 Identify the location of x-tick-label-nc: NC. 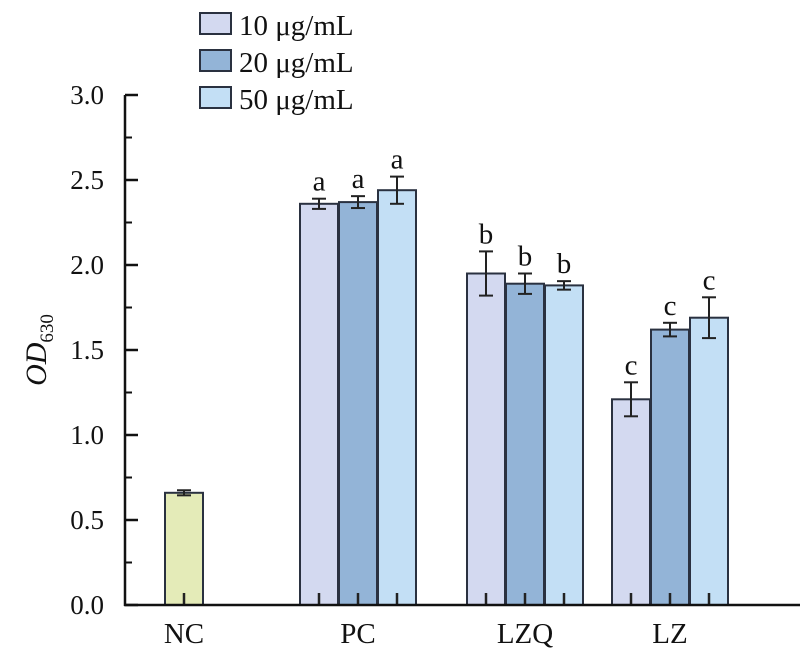
(184, 634).